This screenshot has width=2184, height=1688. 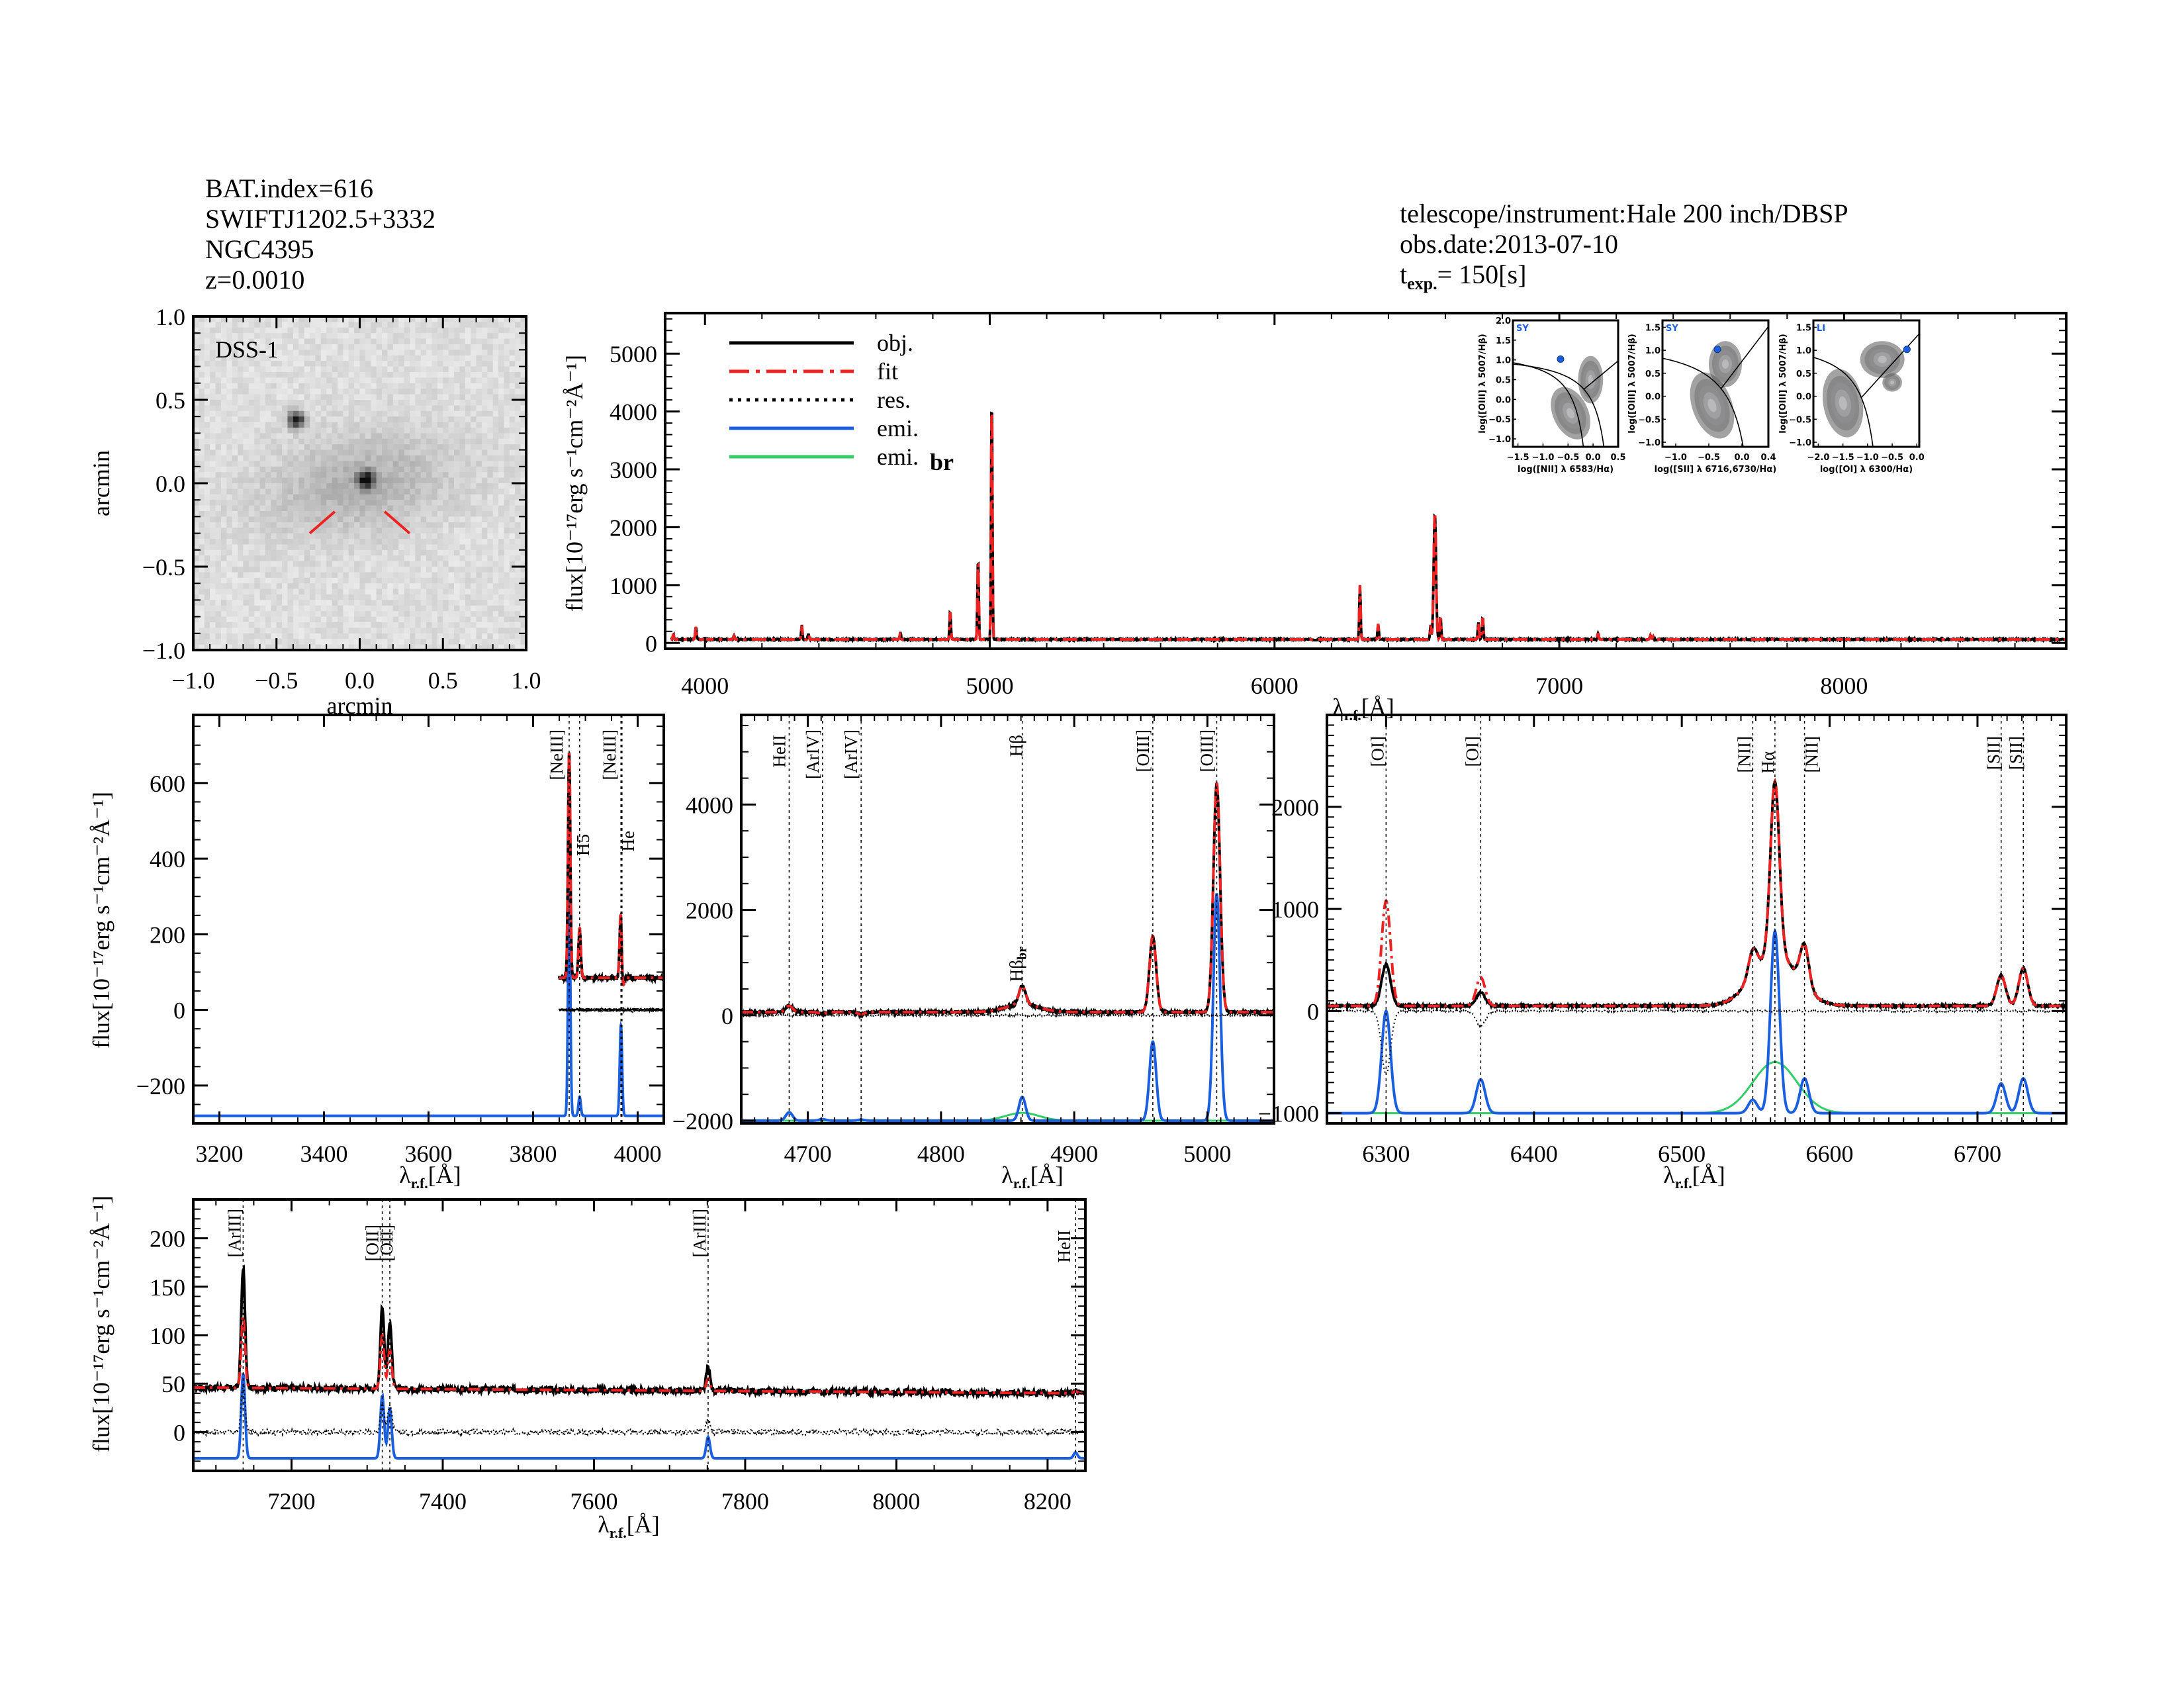 I want to click on x-tick-label: 7400, so click(x=443, y=1501).